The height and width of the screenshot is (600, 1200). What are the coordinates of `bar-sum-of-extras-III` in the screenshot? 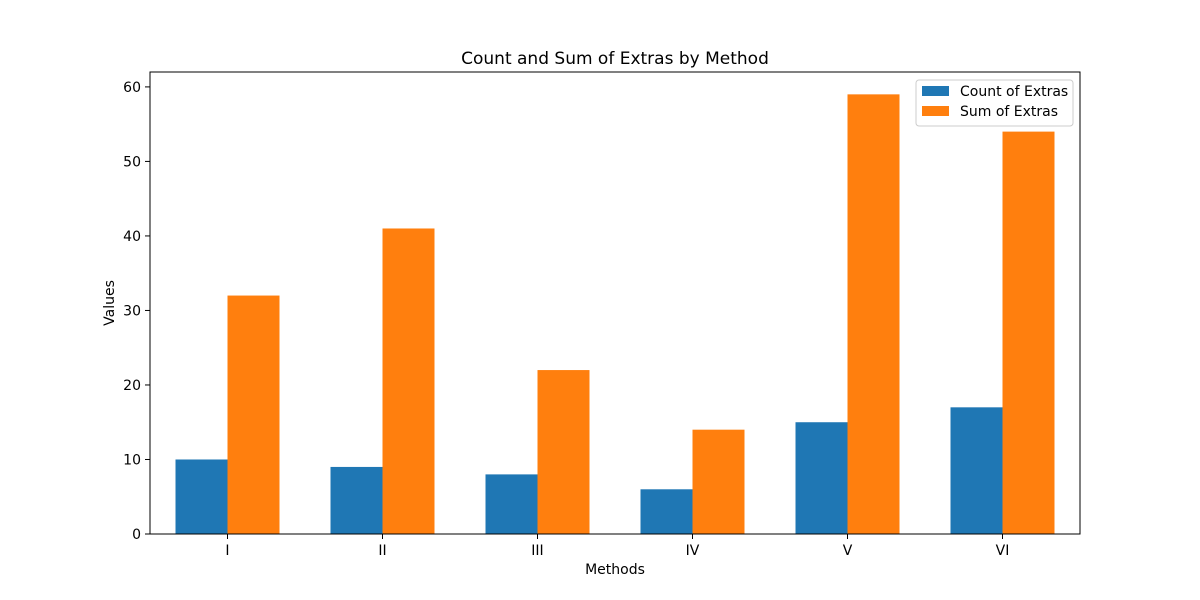 It's located at (563, 452).